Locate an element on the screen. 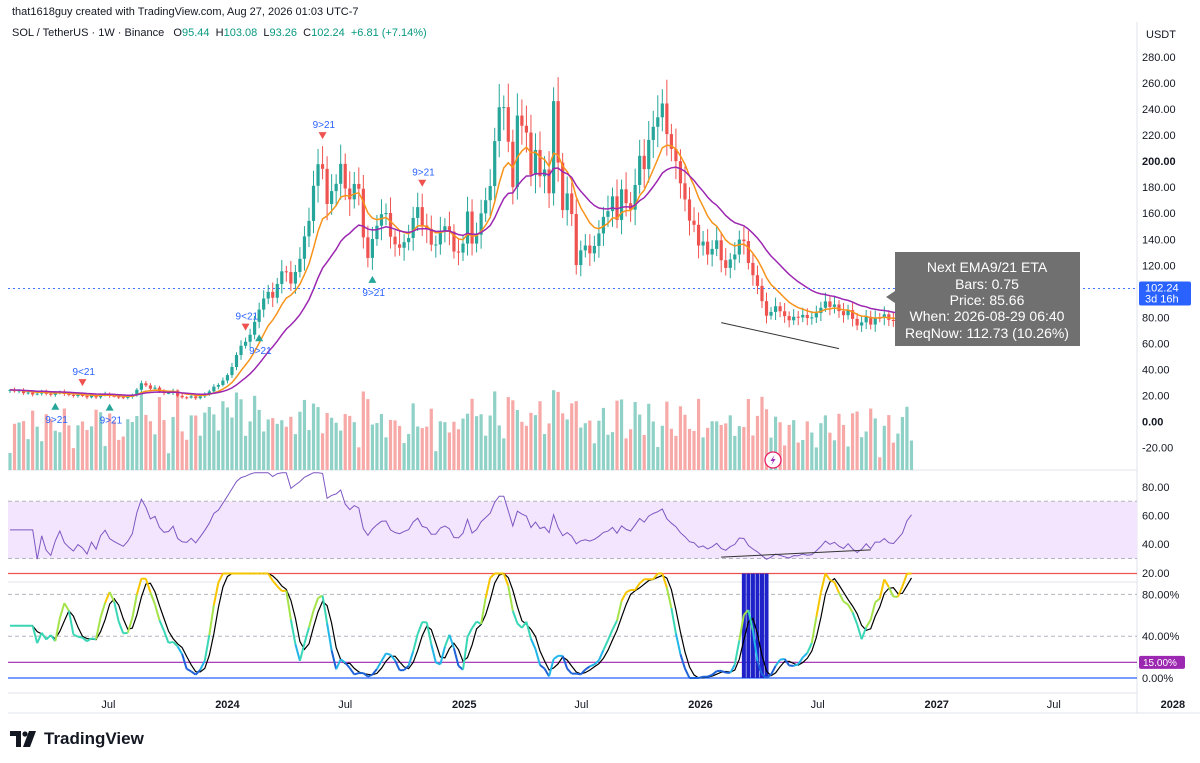 This screenshot has width=1200, height=763. symbol-name: SOL / TetherUS · 1W · Binance is located at coordinates (88, 33).